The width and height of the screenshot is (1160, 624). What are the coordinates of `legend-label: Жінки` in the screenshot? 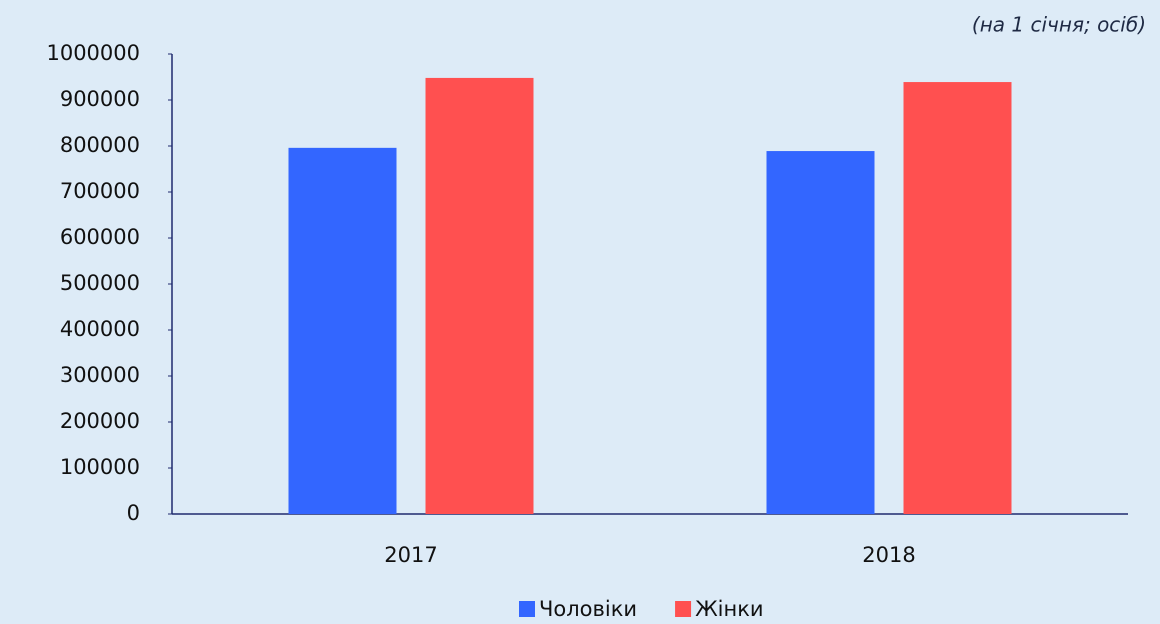 It's located at (729, 609).